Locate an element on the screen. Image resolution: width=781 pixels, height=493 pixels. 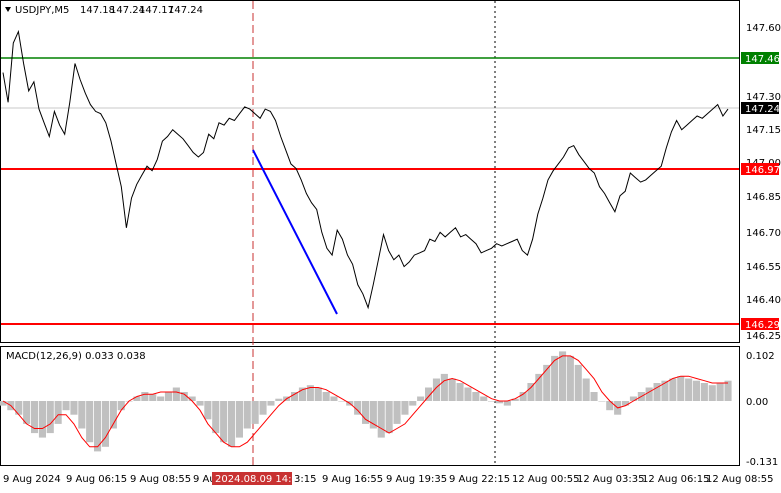
crosshair-time-tag is located at coordinates (252, 478).